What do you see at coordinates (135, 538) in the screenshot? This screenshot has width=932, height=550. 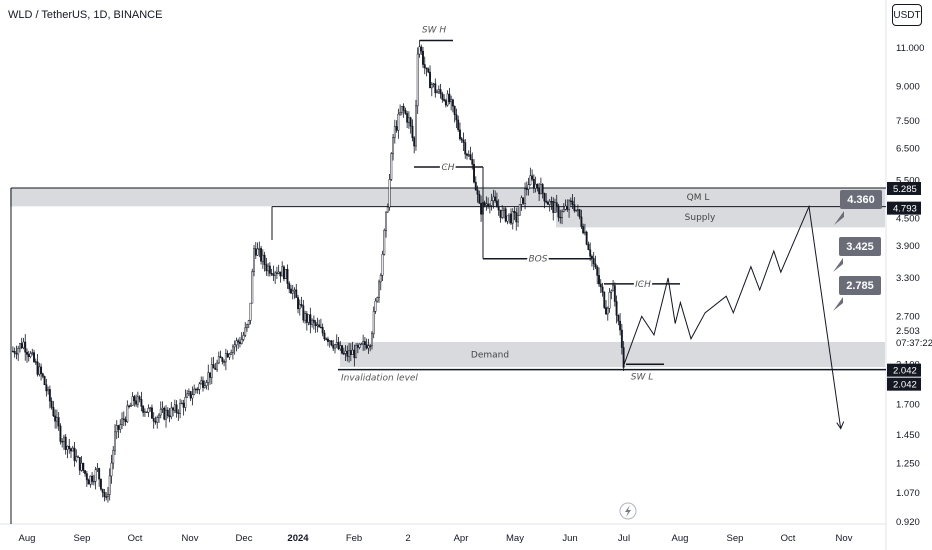 I see `time-tick-label: Oct` at bounding box center [135, 538].